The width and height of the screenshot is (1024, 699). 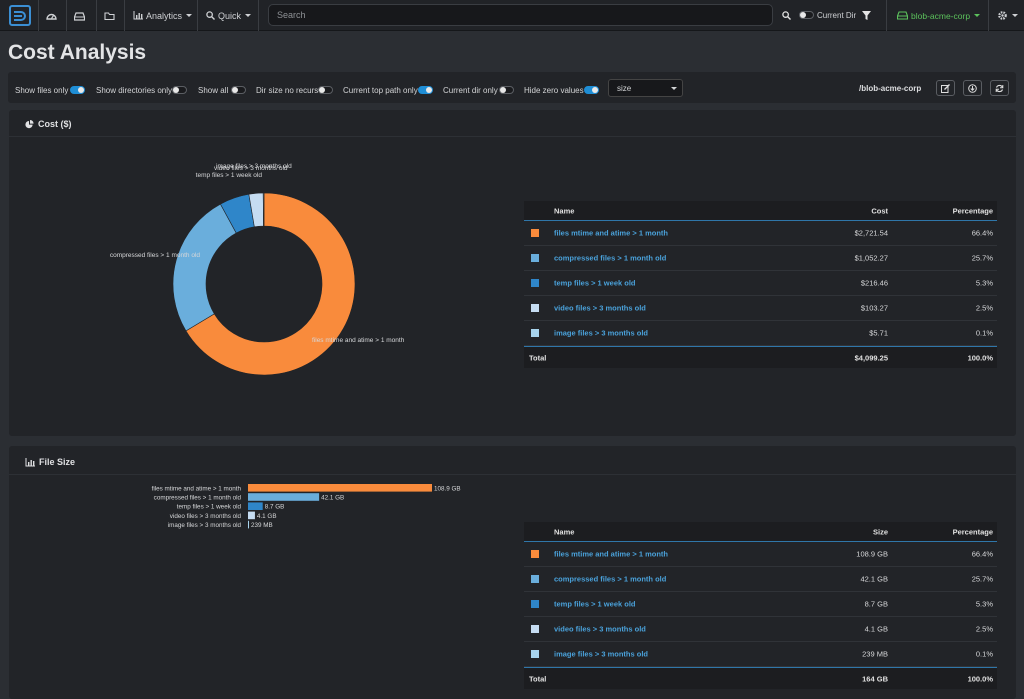 I want to click on account-menu: blob-acme-corp, so click(x=938, y=15).